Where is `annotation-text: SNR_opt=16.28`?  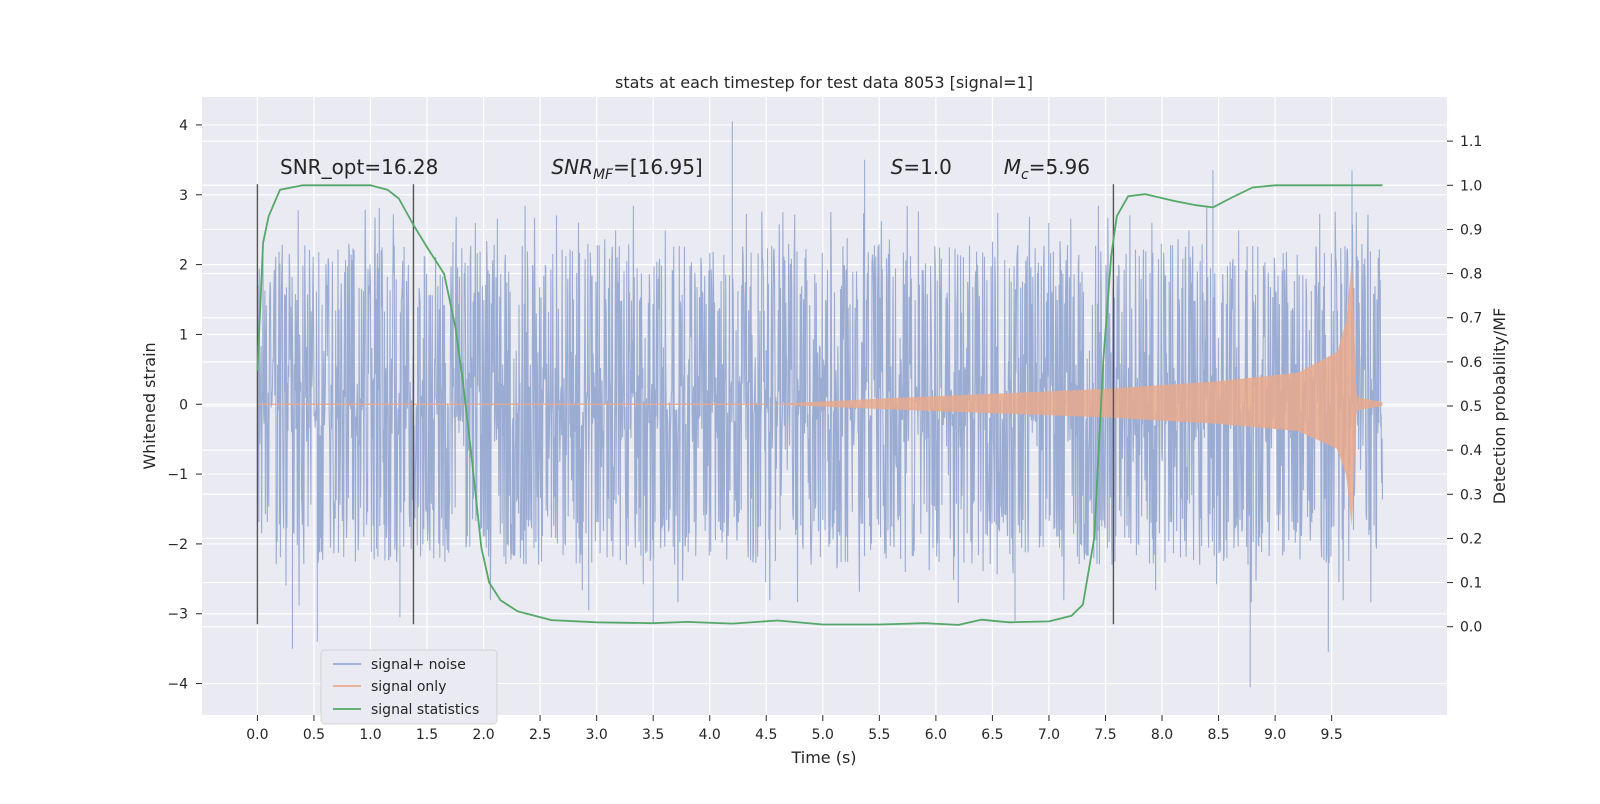 annotation-text: SNR_opt=16.28 is located at coordinates (359, 167).